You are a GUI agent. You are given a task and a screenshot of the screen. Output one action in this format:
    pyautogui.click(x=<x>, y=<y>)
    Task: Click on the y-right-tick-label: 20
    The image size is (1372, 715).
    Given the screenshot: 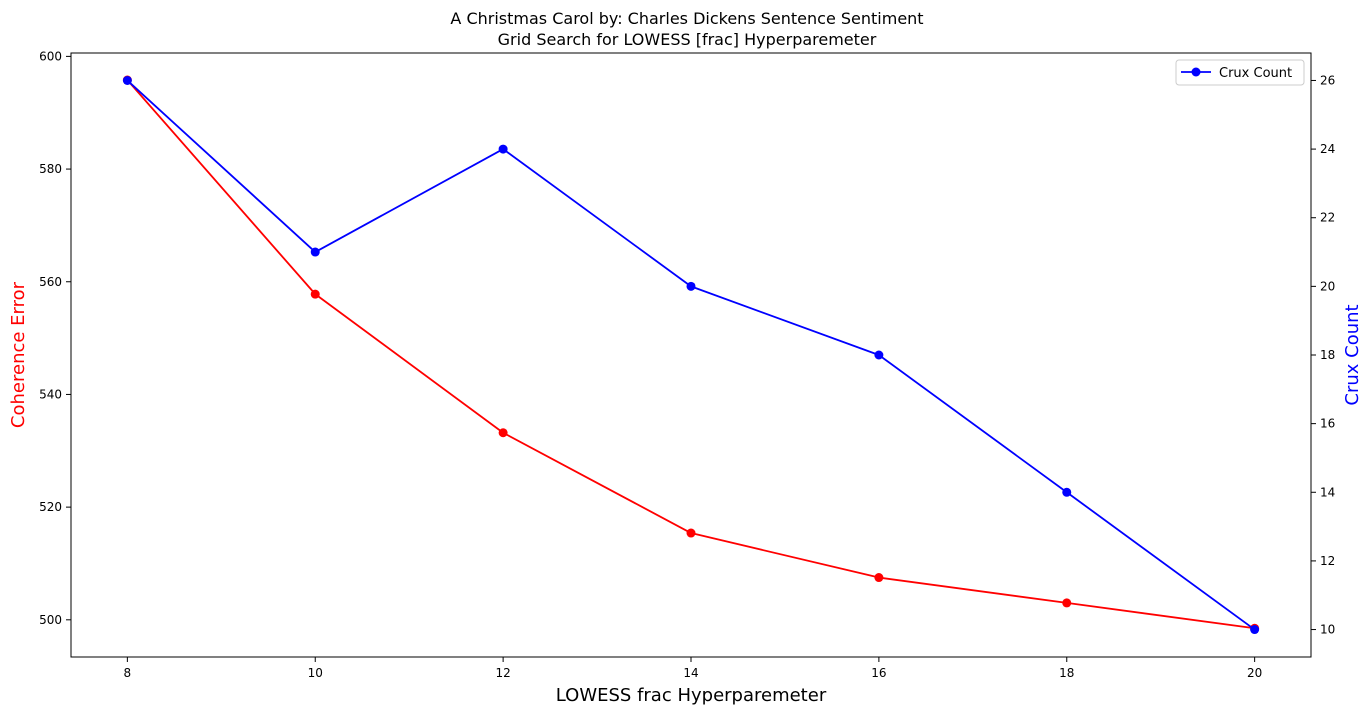 What is the action you would take?
    pyautogui.click(x=1327, y=286)
    